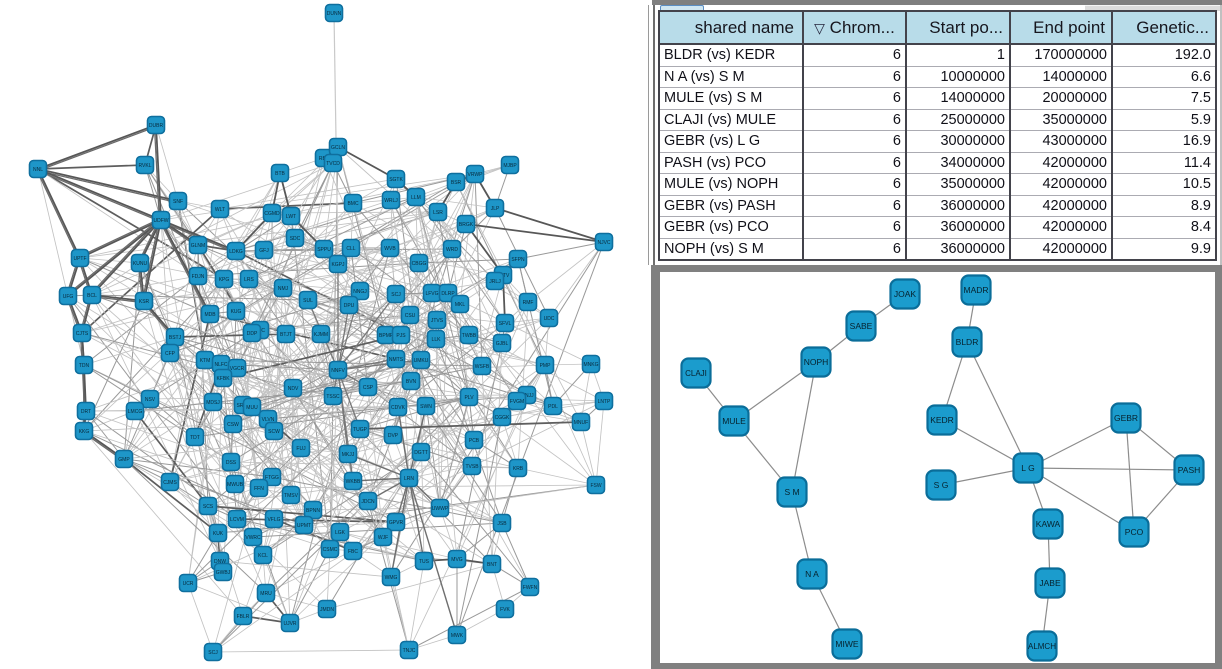 This screenshot has height=669, width=1222. What do you see at coordinates (431, 294) in the screenshot?
I see `svg-text: LFVG` at bounding box center [431, 294].